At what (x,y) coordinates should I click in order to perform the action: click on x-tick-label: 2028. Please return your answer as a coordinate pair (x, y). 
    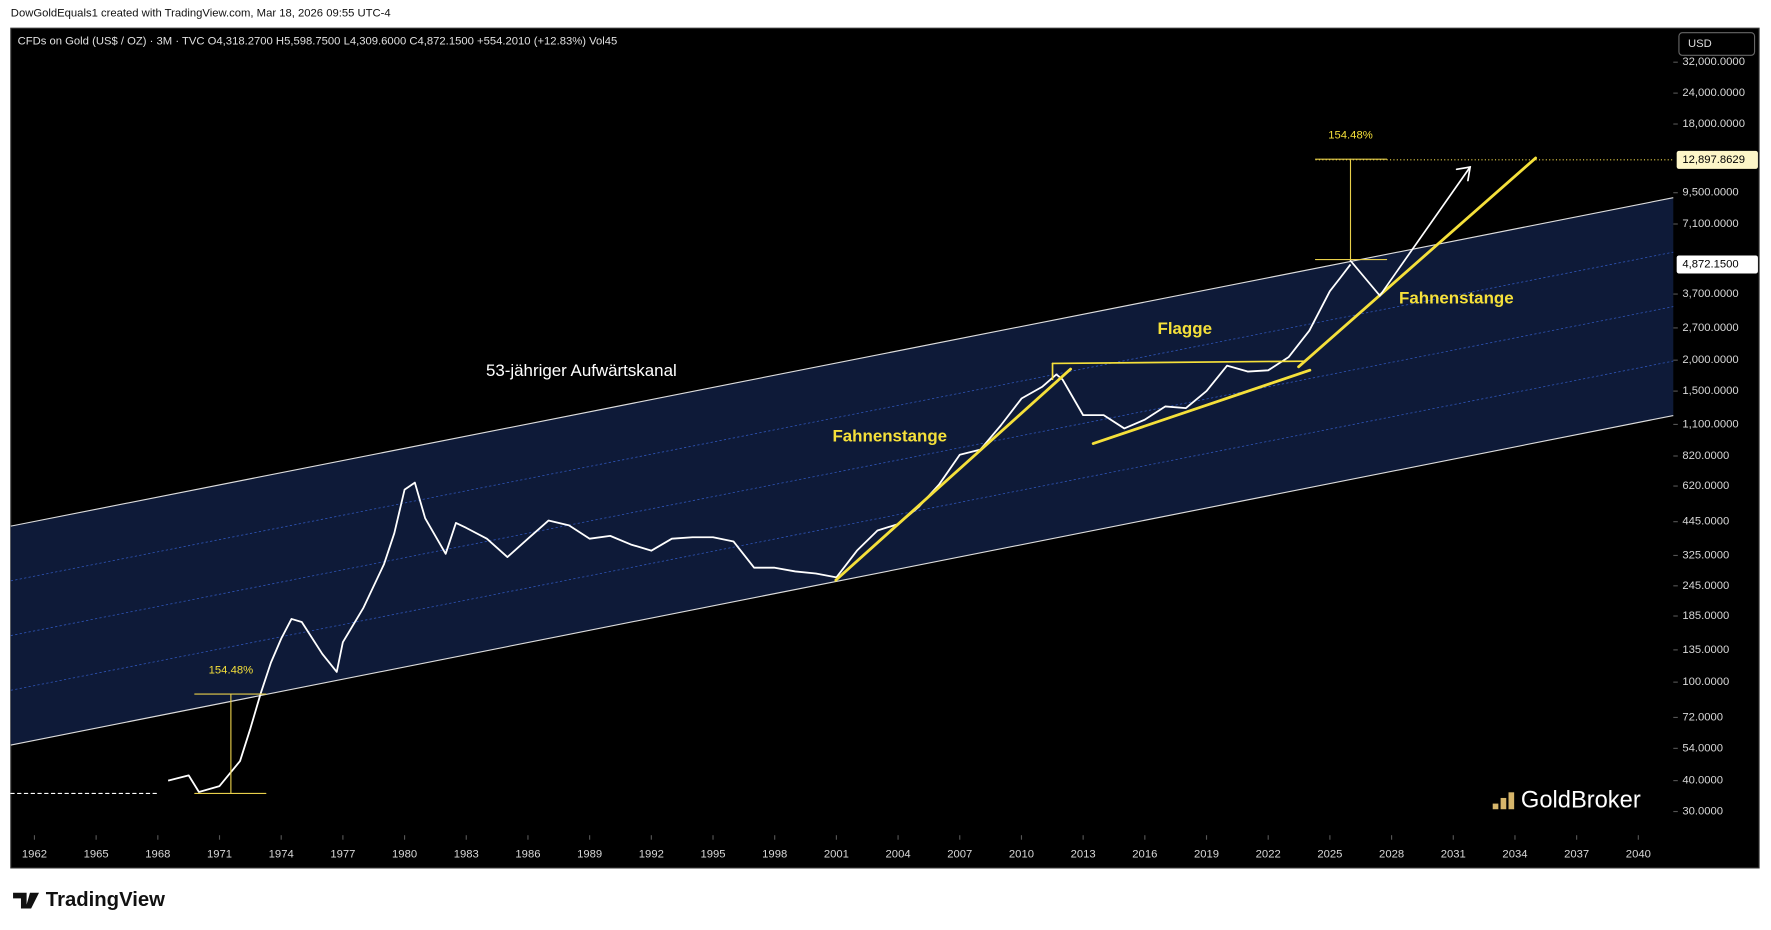
    Looking at the image, I should click on (1391, 854).